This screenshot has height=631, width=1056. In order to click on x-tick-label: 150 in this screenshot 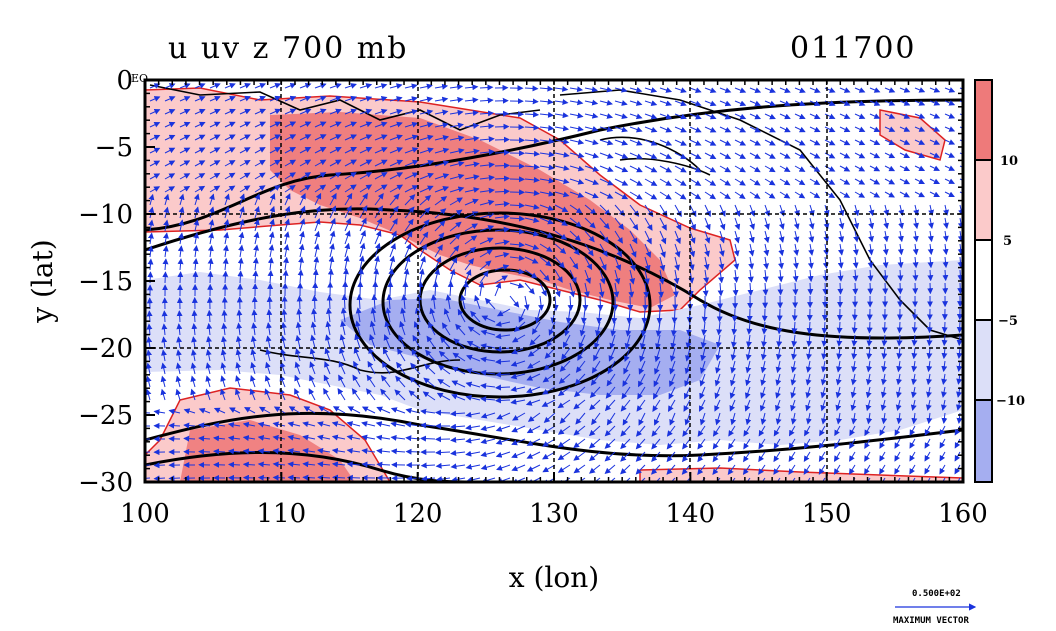, I will do `click(827, 514)`.